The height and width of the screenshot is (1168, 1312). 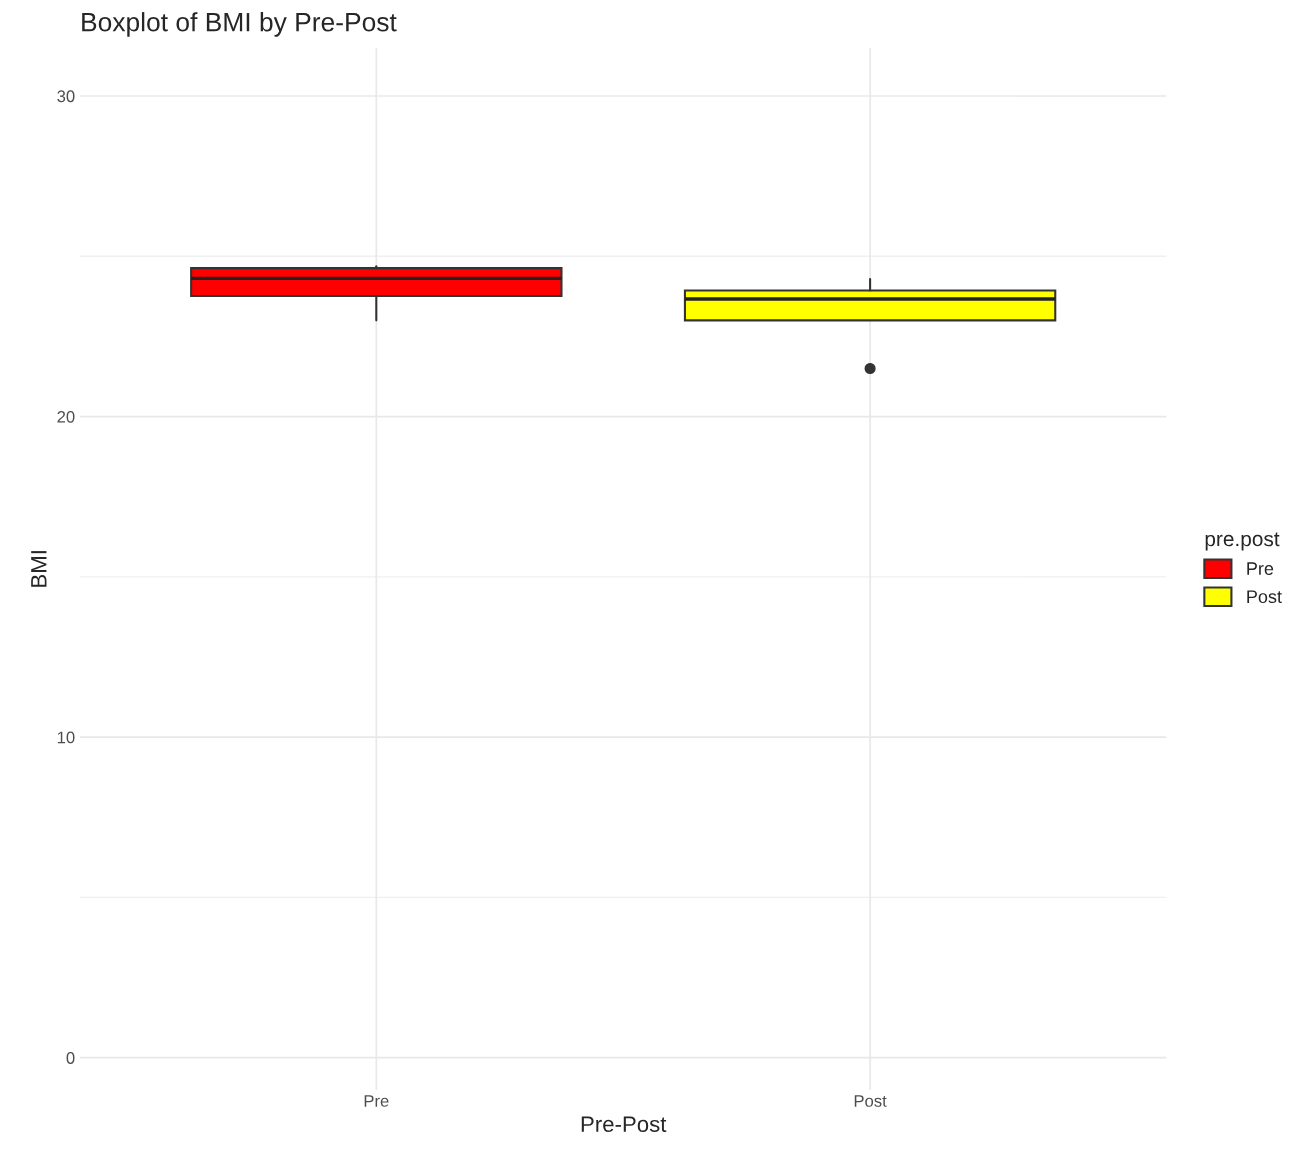 I want to click on legend-title: pre.post, so click(x=1242, y=541).